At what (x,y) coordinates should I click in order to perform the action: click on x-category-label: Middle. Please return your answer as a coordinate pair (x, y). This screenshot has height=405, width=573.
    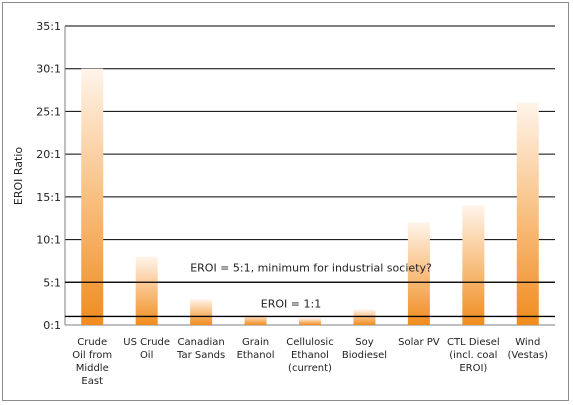
    Looking at the image, I should click on (92, 368).